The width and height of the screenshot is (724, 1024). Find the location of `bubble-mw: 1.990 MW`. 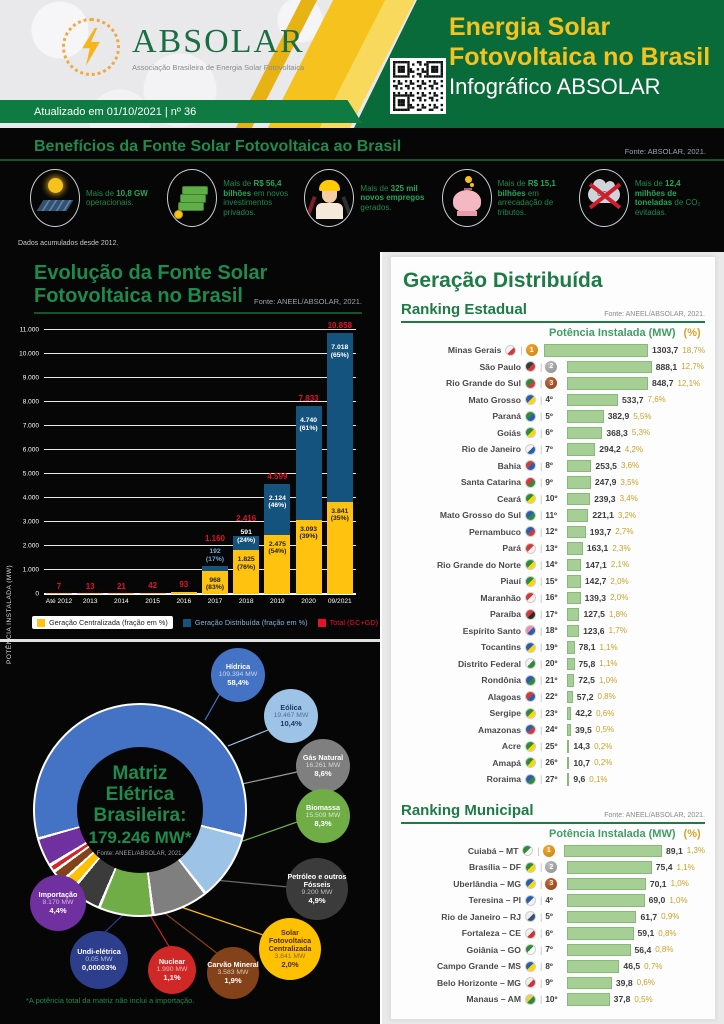

bubble-mw: 1.990 MW is located at coordinates (172, 969).